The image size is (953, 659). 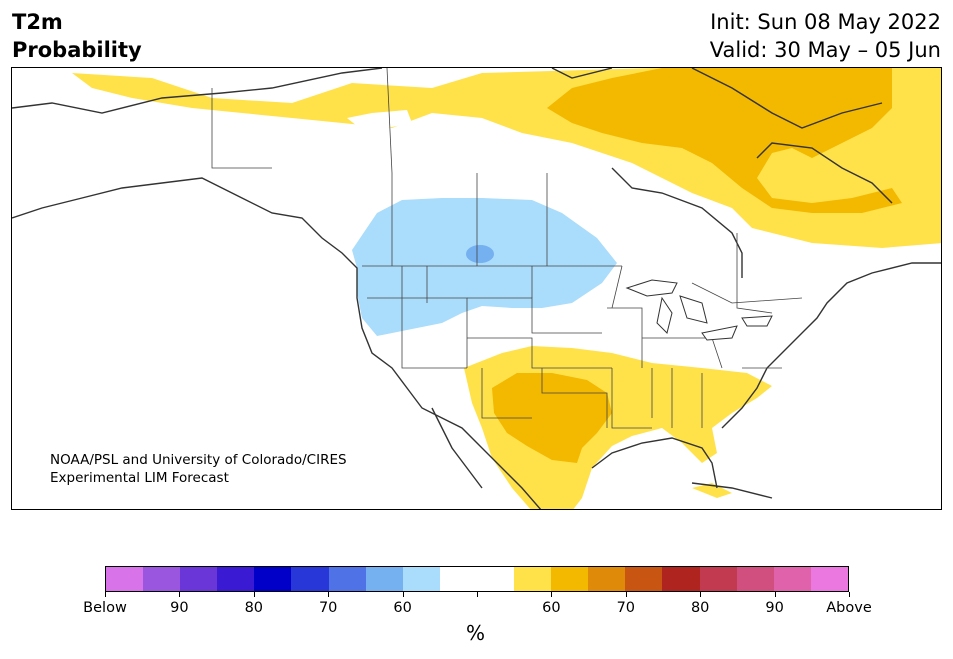 I want to click on credit-line-2: Experimental LIM Forecast, so click(x=139, y=478).